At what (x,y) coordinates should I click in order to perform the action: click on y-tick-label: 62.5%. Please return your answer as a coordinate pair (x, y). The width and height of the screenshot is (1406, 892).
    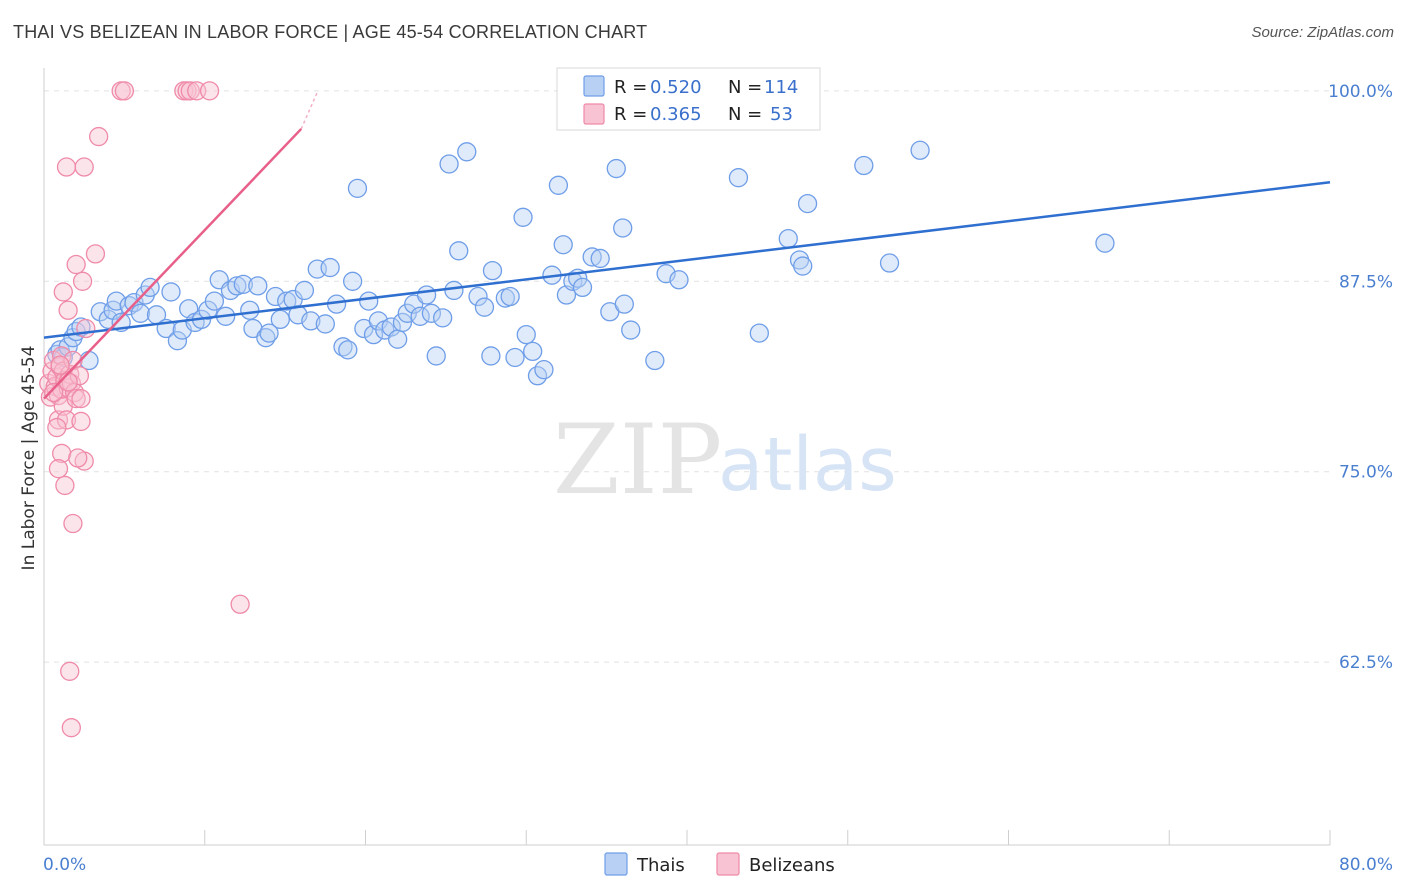
    Looking at the image, I should click on (1366, 663).